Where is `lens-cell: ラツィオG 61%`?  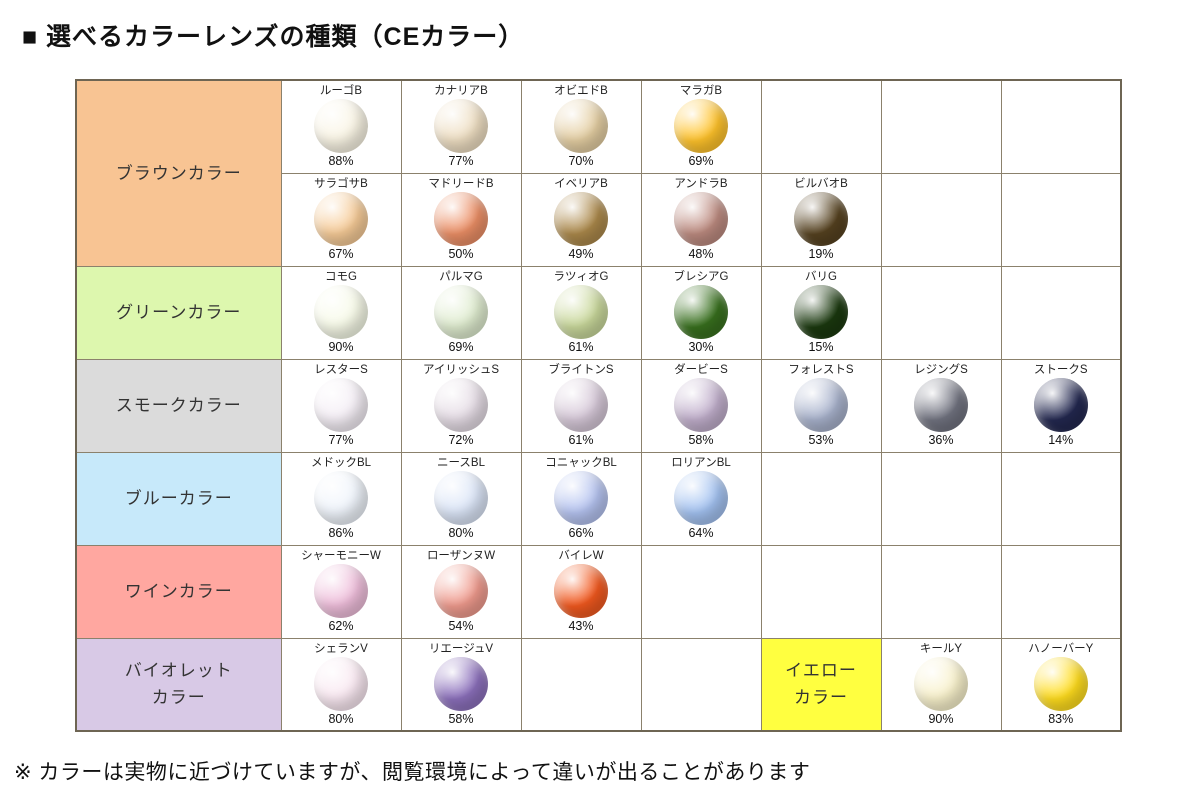
lens-cell: ラツィオG 61% is located at coordinates (581, 312).